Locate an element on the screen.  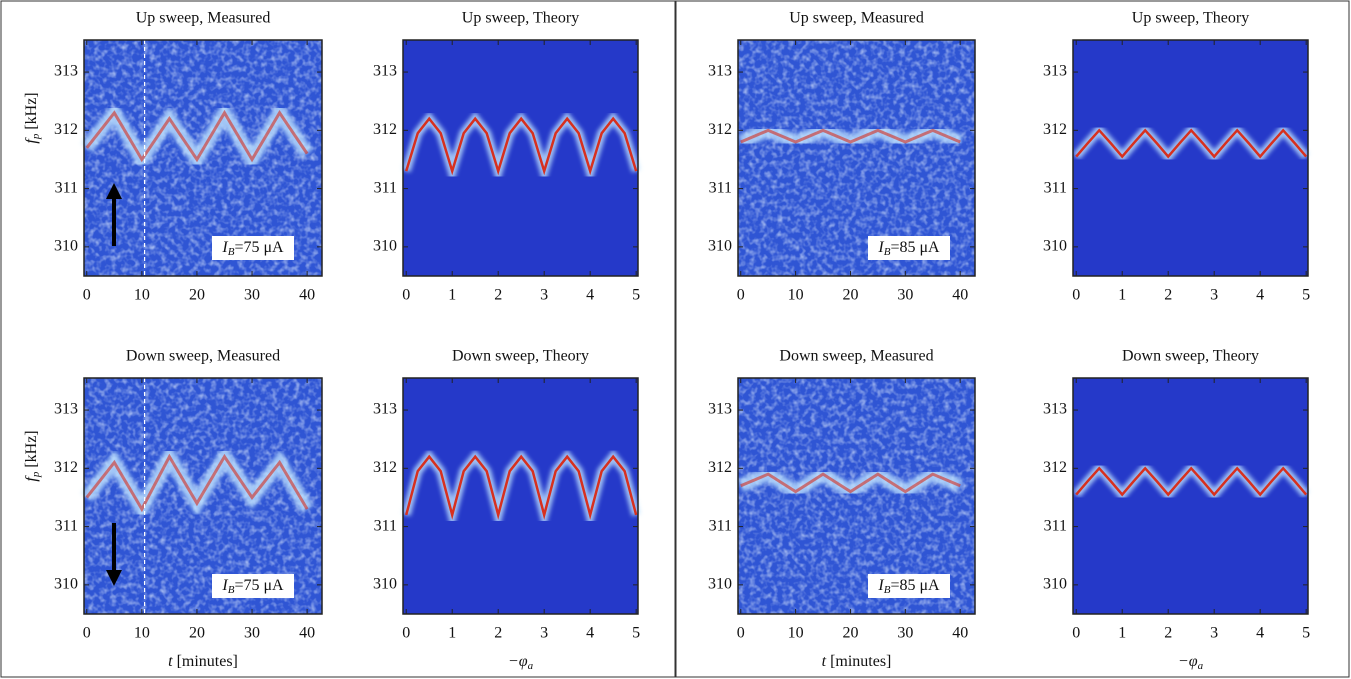
panel-title: Up sweep, Measured is located at coordinates (856, 18).